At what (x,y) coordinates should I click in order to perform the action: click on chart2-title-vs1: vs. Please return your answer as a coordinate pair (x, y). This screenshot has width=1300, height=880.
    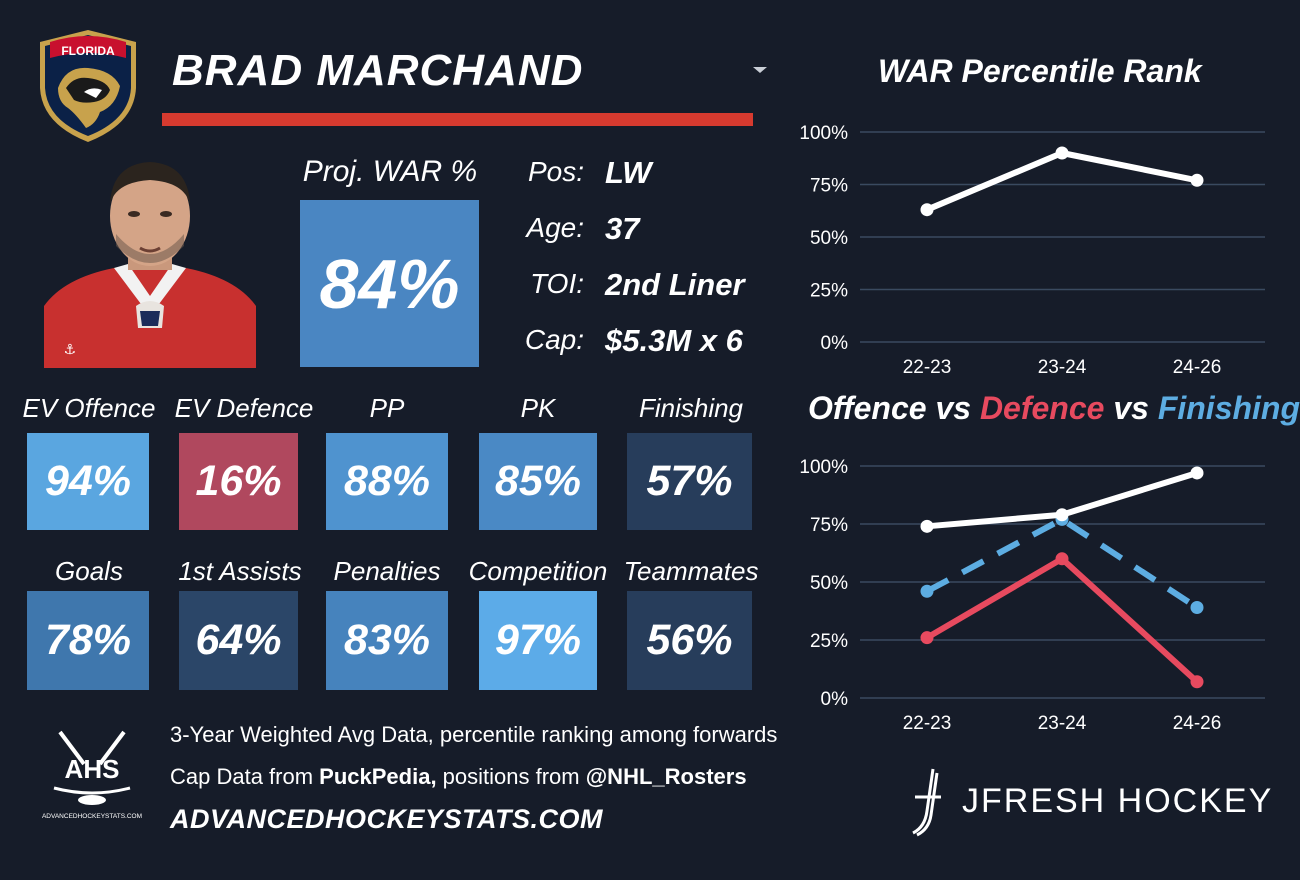
    Looking at the image, I should click on (953, 408).